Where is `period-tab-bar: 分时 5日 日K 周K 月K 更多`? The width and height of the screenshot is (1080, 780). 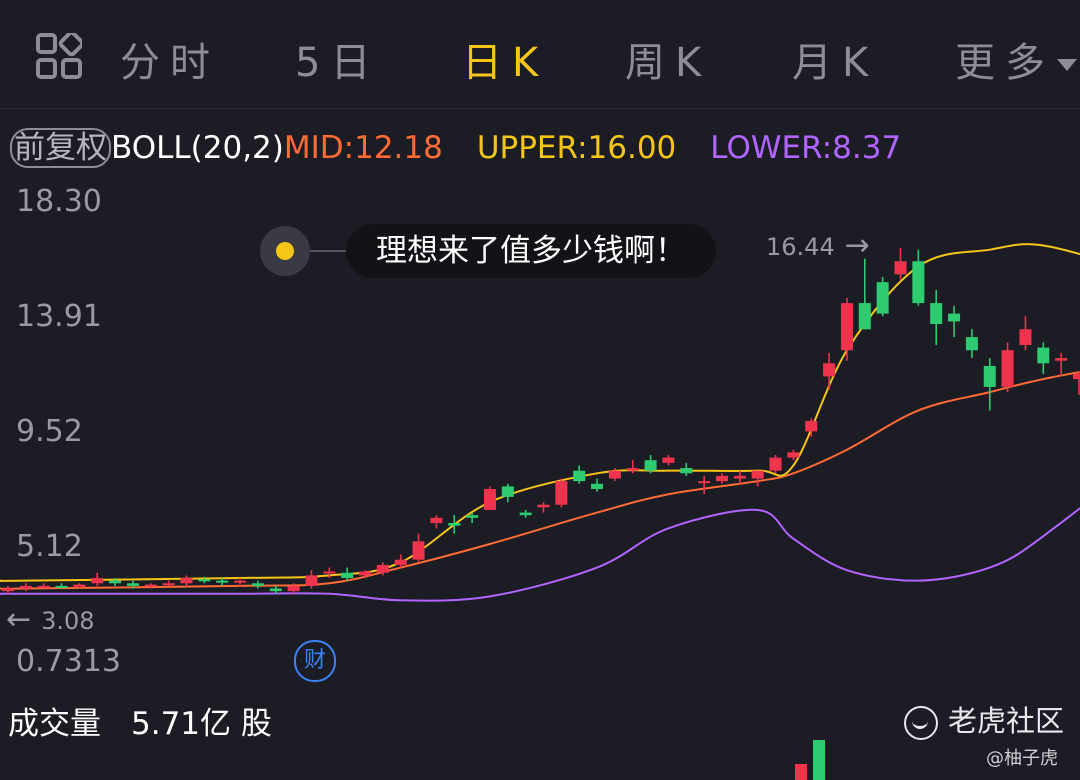 period-tab-bar: 分时 5日 日K 周K 月K 更多 is located at coordinates (540, 54).